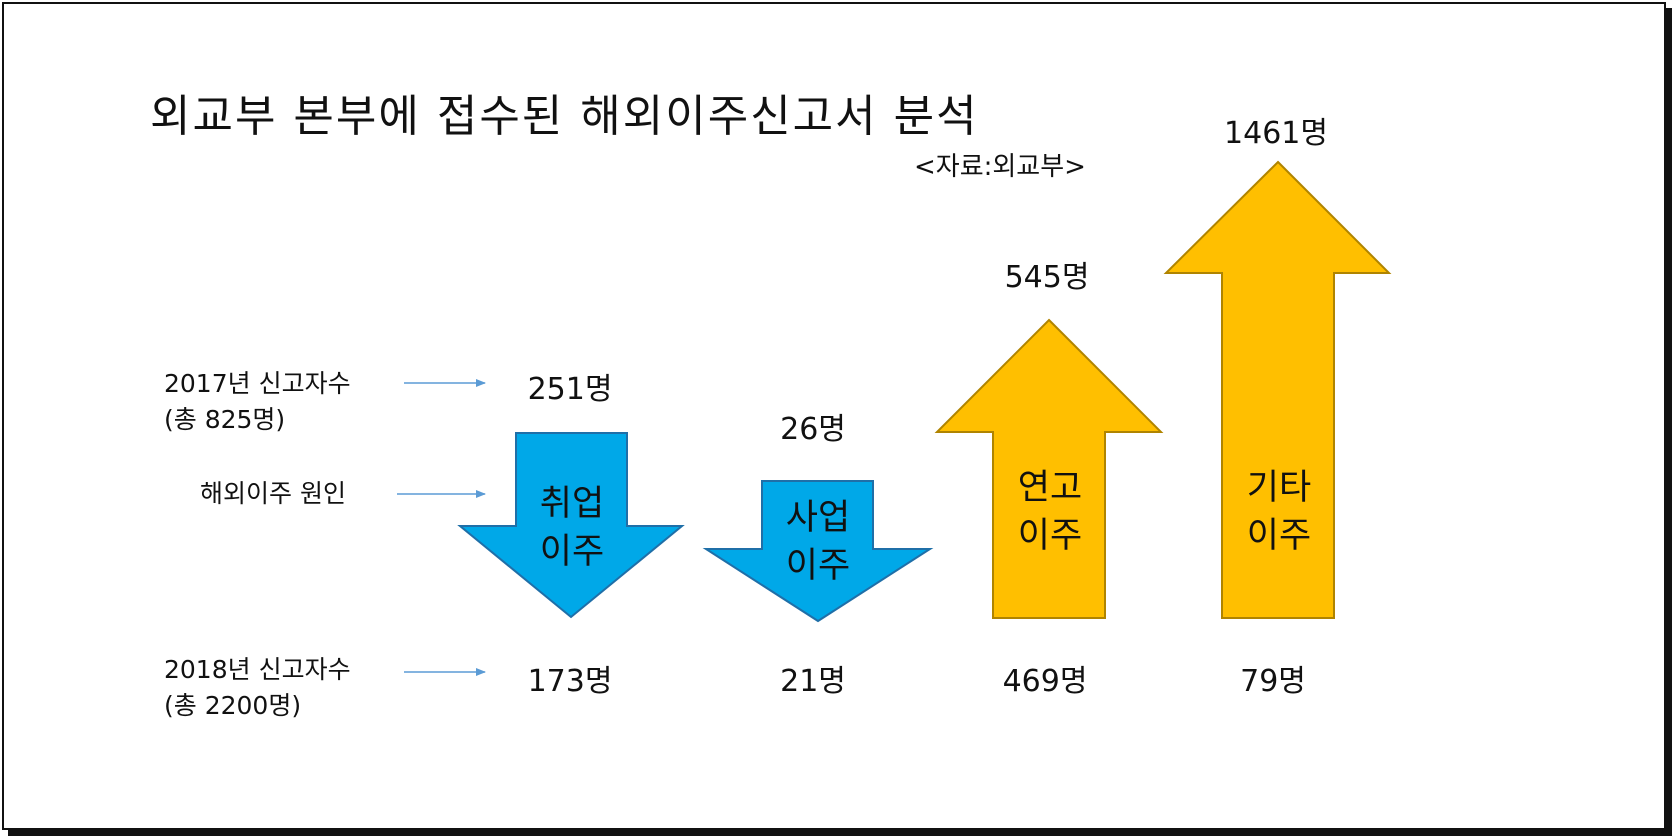 The height and width of the screenshot is (836, 1674). What do you see at coordinates (1279, 536) in the screenshot?
I see `arrow-label-other-line2: 이주` at bounding box center [1279, 536].